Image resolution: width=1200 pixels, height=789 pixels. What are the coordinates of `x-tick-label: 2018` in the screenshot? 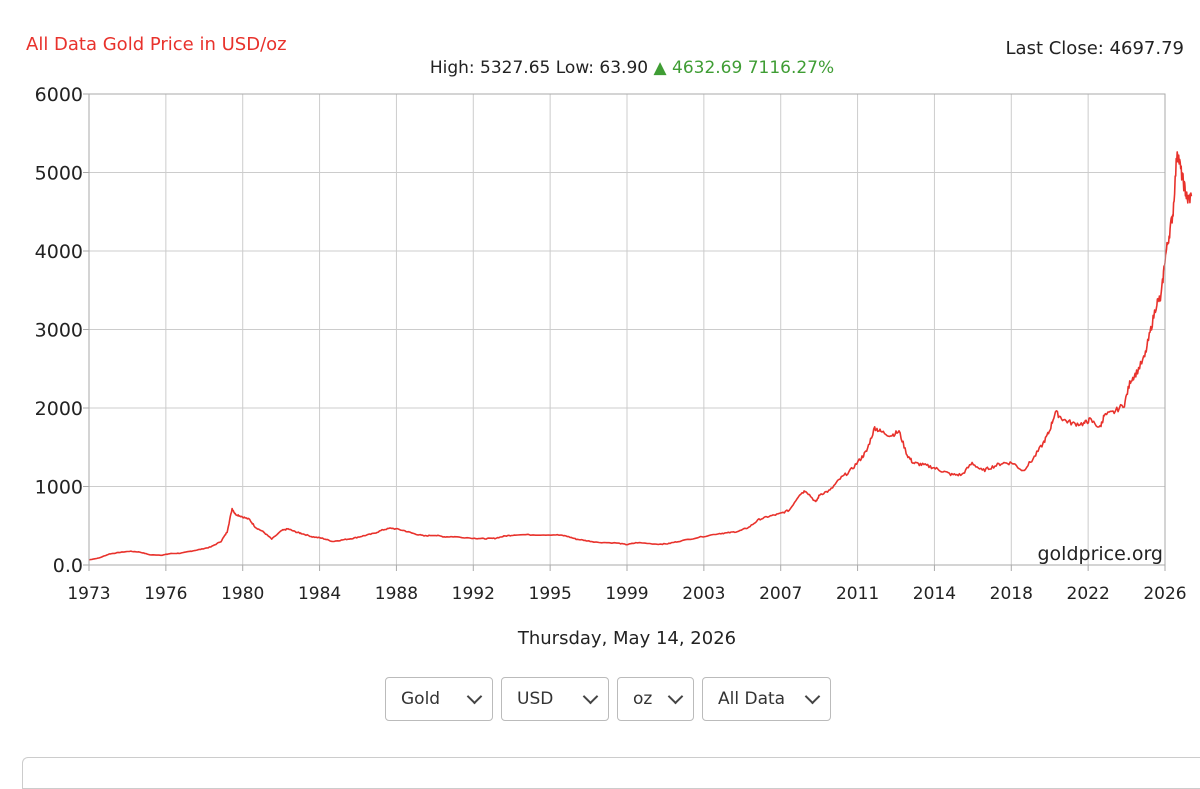 It's located at (1011, 594).